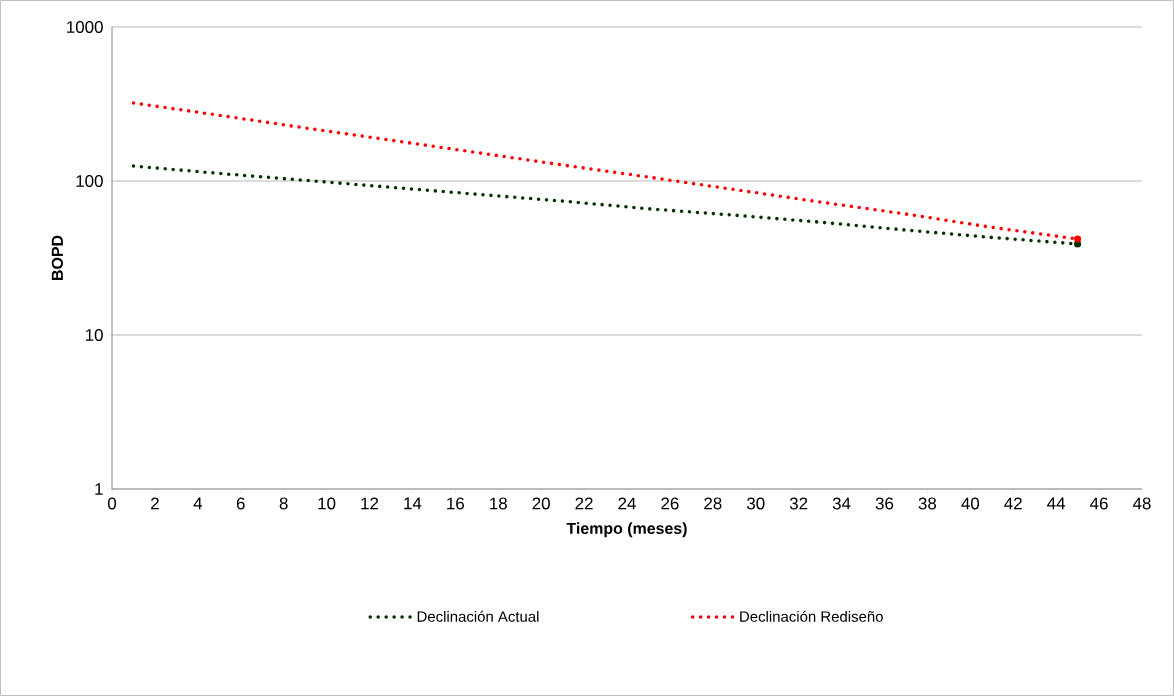  I want to click on x-tick-label: 4, so click(198, 503).